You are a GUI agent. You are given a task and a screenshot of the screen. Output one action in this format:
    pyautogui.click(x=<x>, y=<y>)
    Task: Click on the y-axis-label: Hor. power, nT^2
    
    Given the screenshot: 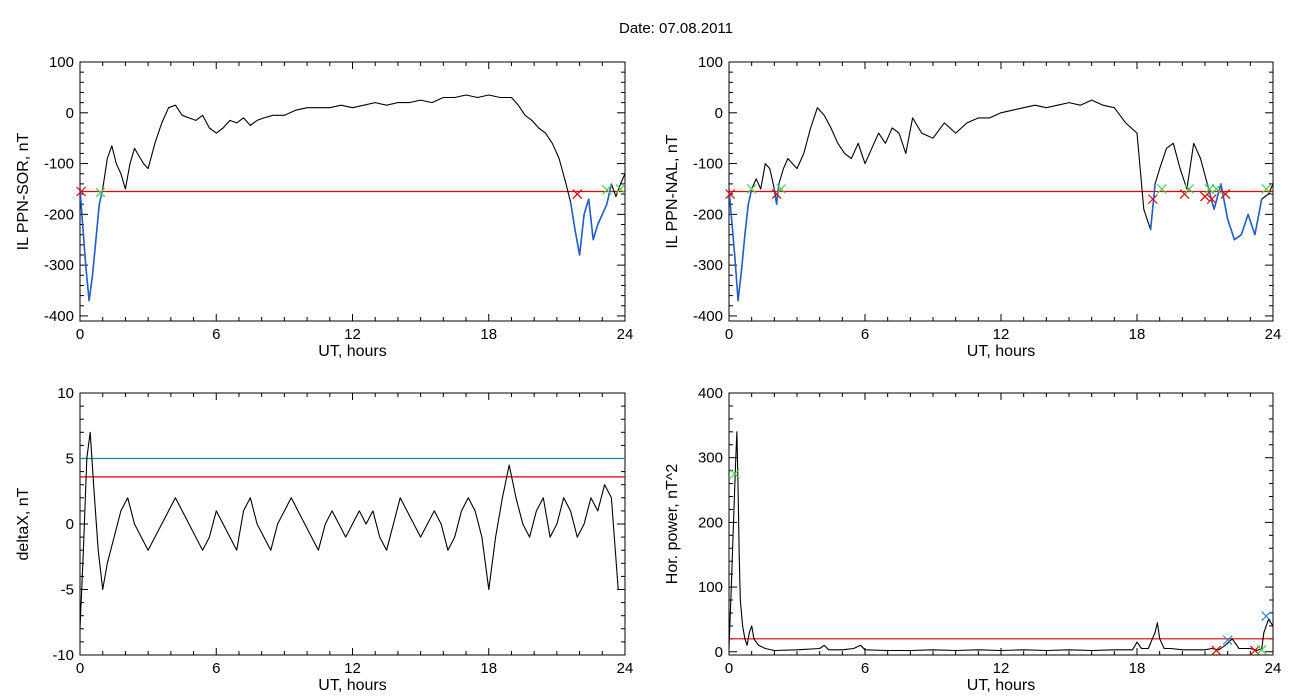 What is the action you would take?
    pyautogui.click(x=672, y=524)
    